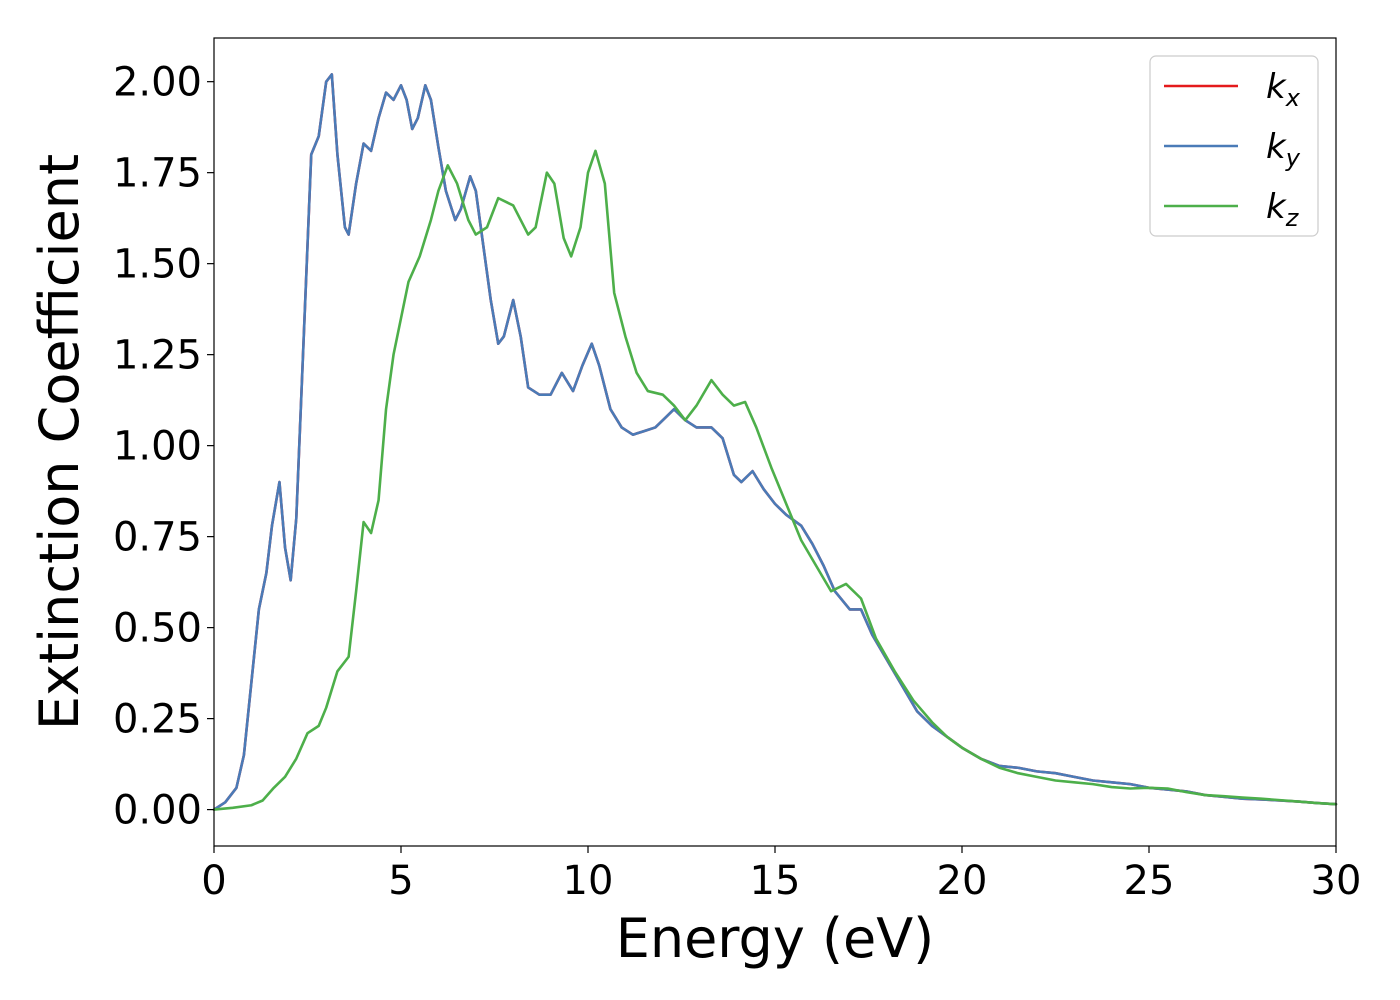 The image size is (1400, 1000). I want to click on x-tick-label: 30, so click(1336, 881).